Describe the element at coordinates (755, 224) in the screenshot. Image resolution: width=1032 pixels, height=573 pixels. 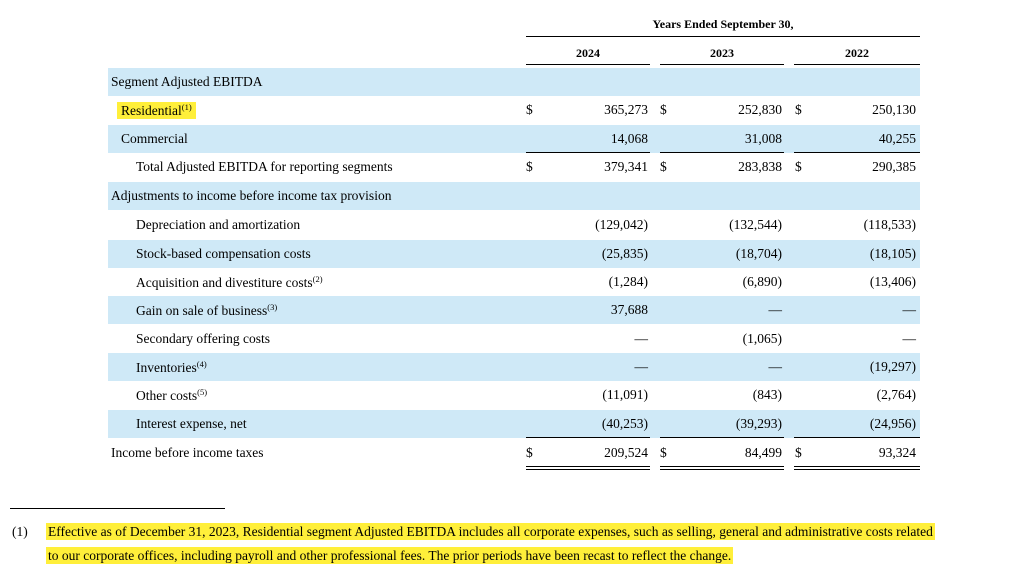
I see `value-cell-2023: (132,544)` at that location.